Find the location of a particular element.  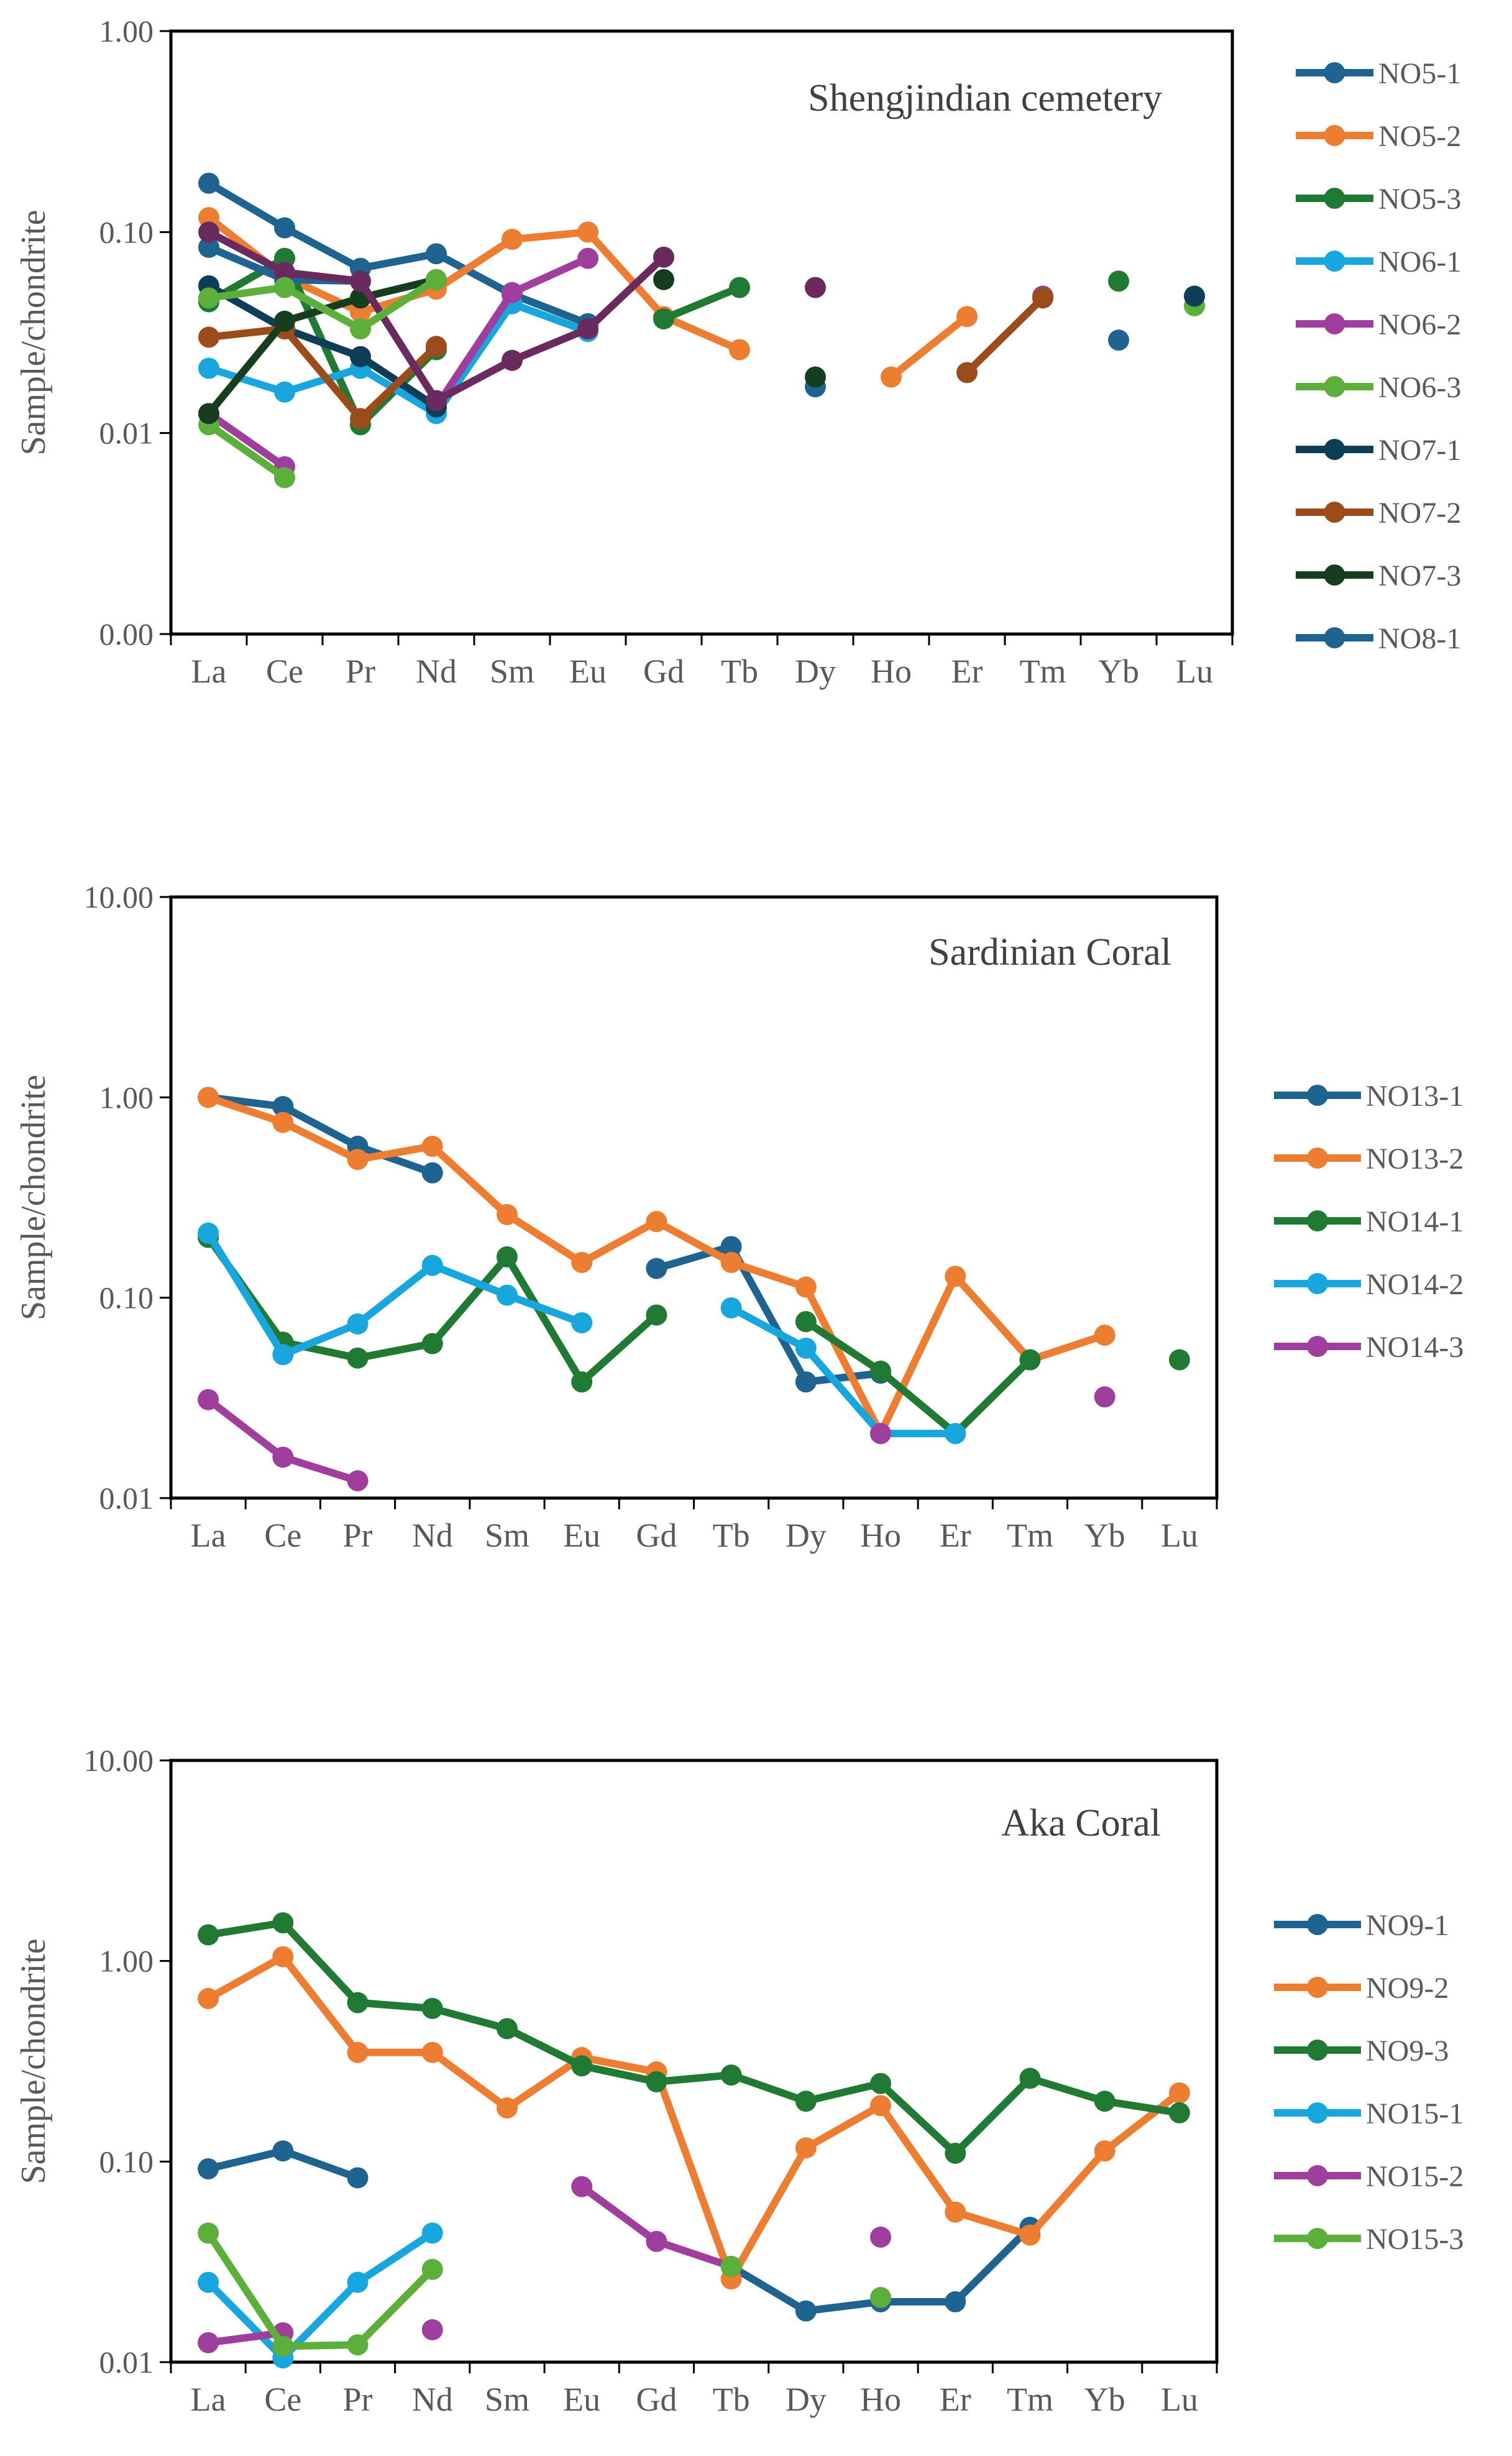

legend-item: NO5-1 is located at coordinates (1378, 73).